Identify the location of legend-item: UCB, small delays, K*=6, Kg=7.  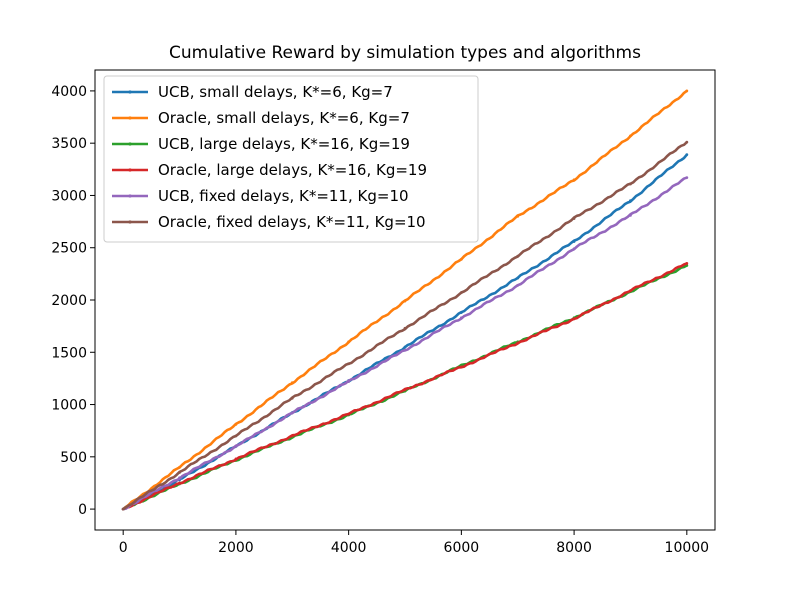
(252, 92).